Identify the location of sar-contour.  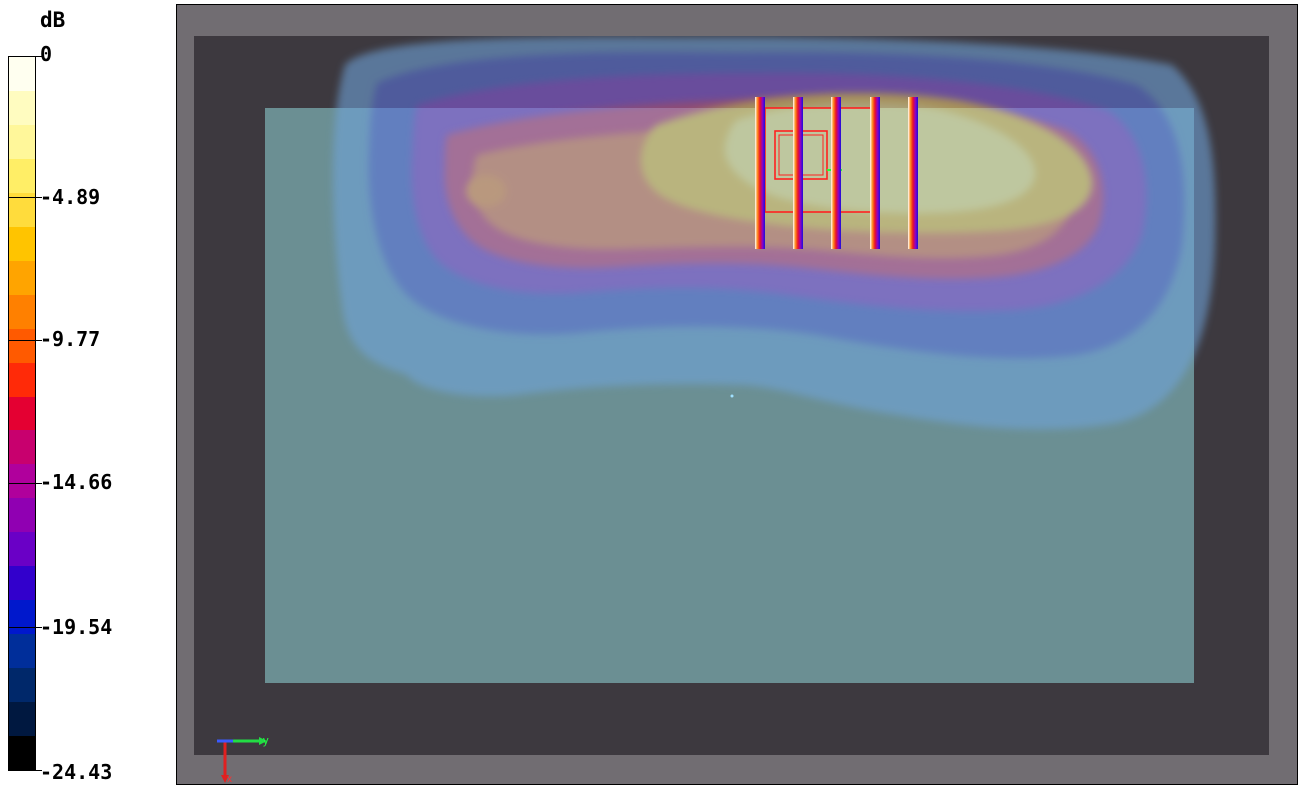
(486, 191).